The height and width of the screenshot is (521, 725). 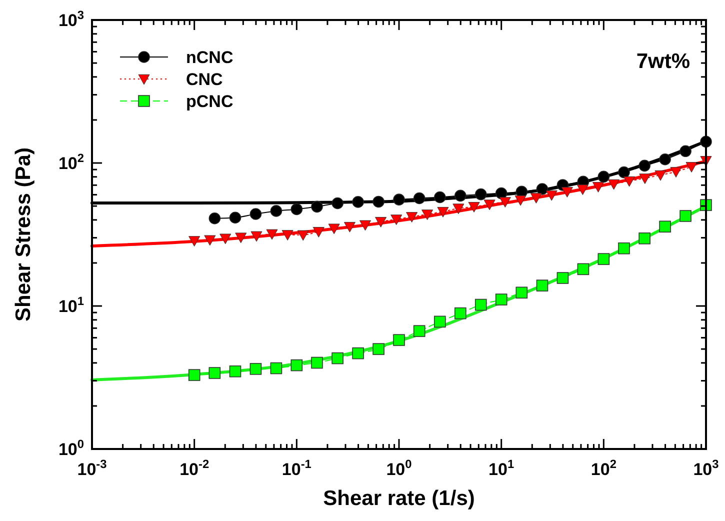 What do you see at coordinates (399, 498) in the screenshot?
I see `x-axis-title: Shear rate (1/s)` at bounding box center [399, 498].